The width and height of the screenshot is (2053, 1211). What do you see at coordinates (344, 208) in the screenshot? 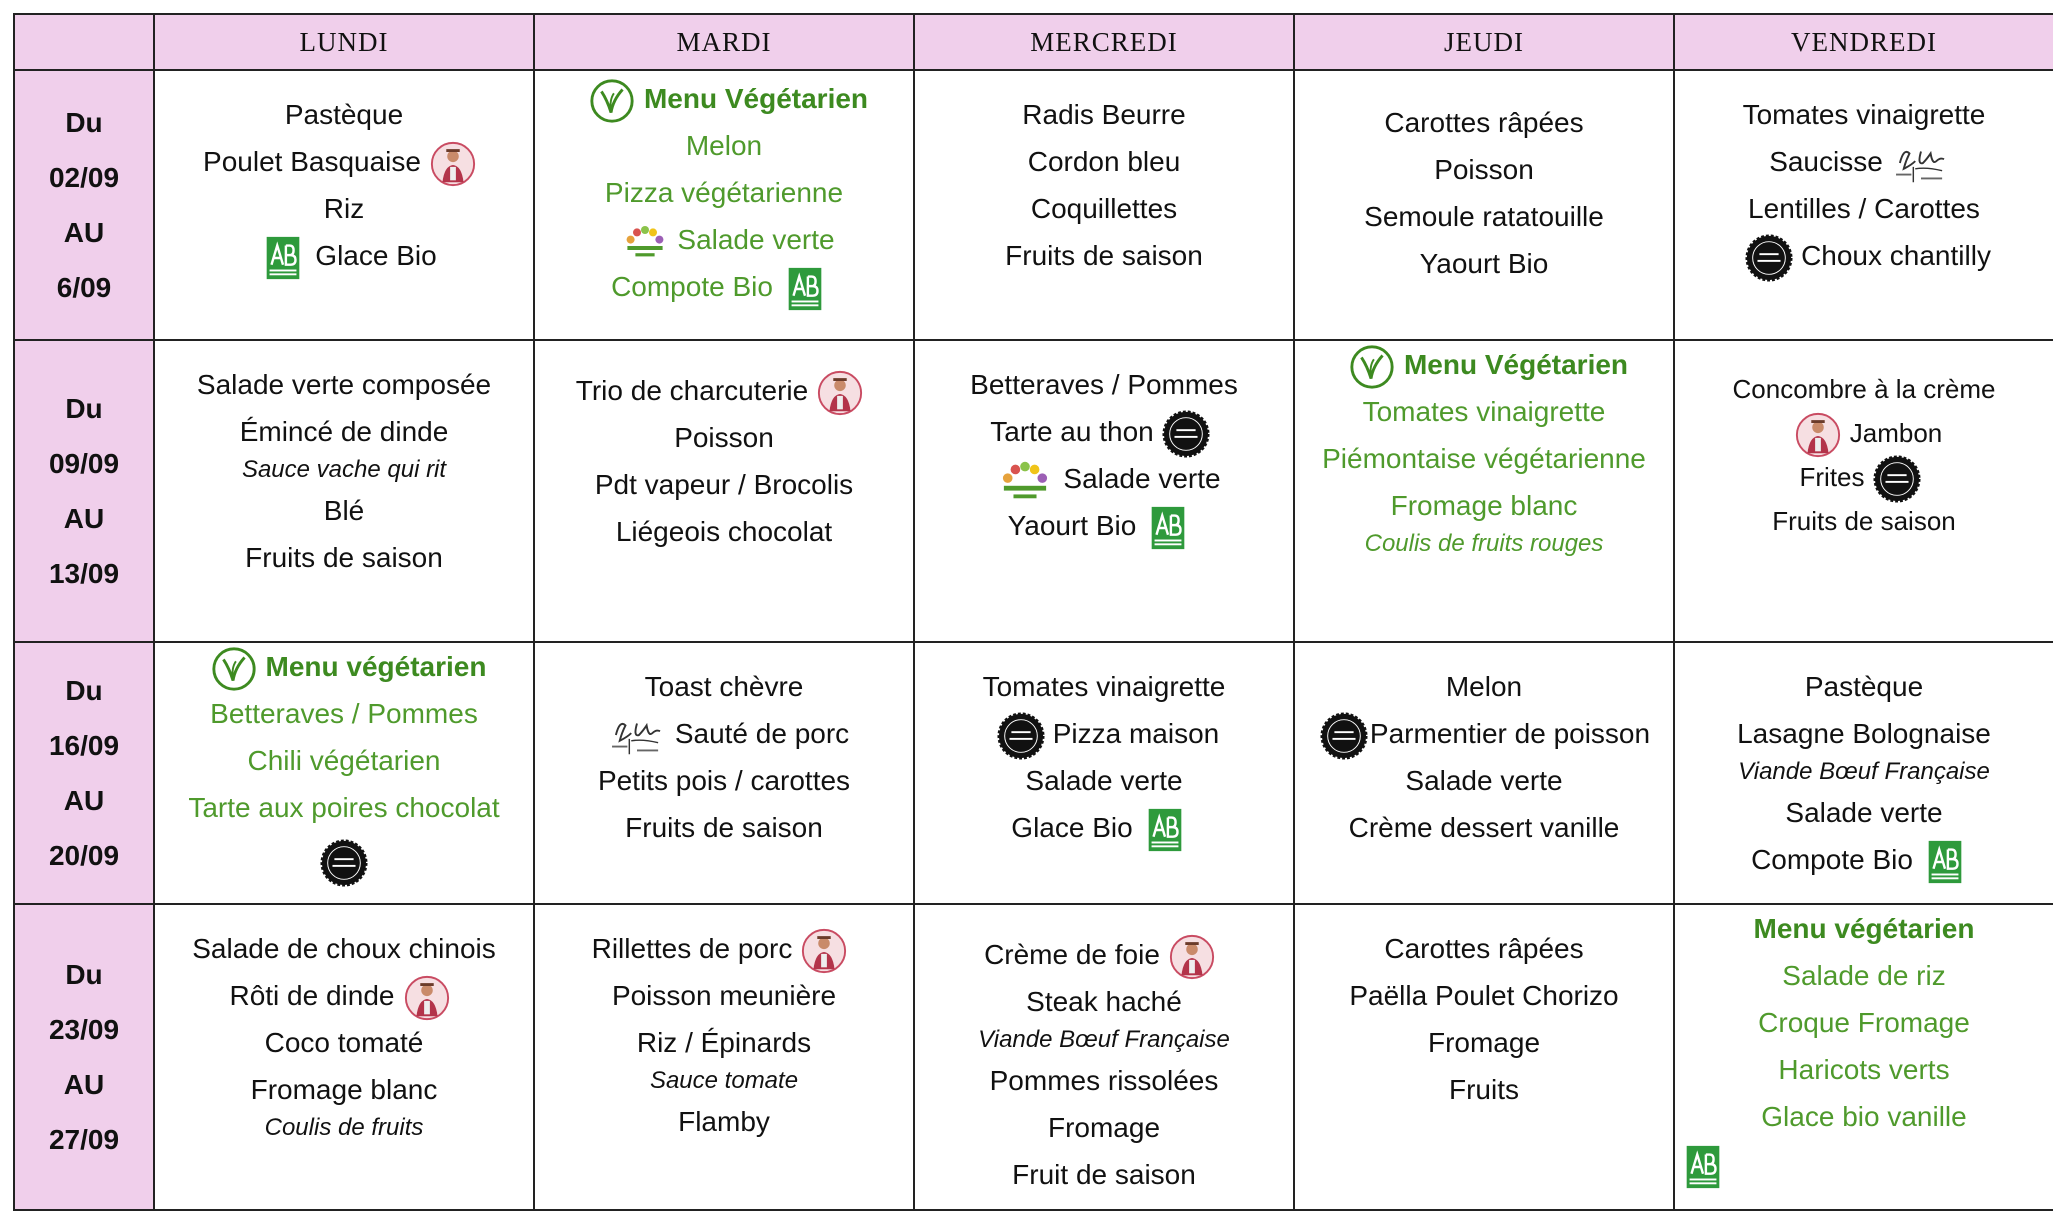
I see `item-text: Riz` at bounding box center [344, 208].